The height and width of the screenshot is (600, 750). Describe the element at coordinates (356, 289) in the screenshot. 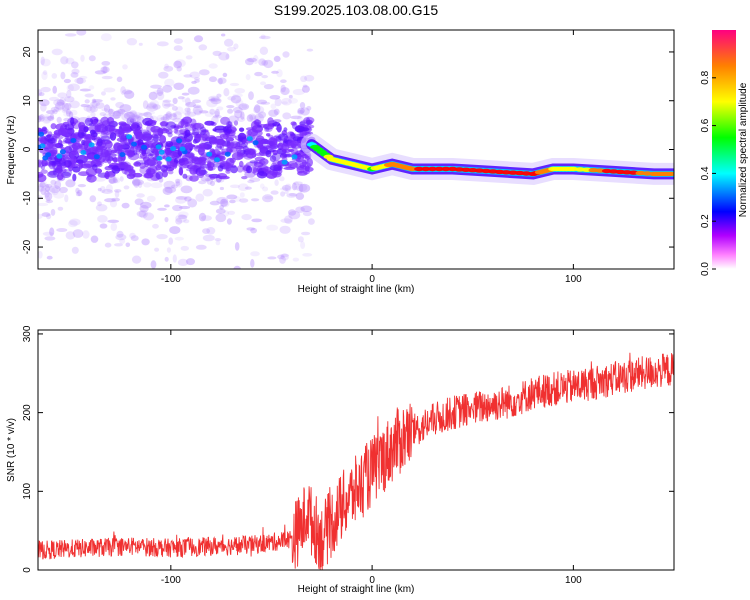

I see `spectrogram-x-label: Height of straight line (km)` at that location.